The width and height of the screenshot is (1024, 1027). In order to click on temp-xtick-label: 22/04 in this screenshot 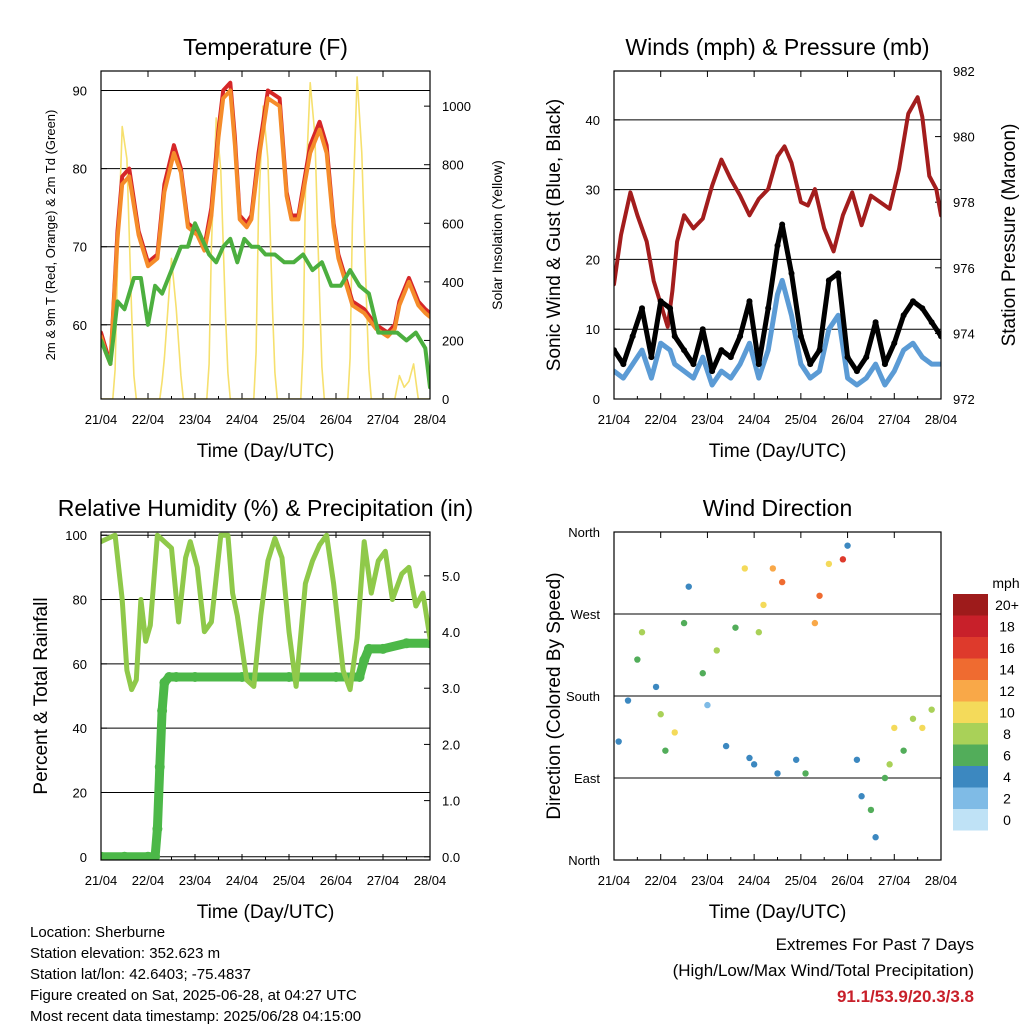, I will do `click(148, 419)`.